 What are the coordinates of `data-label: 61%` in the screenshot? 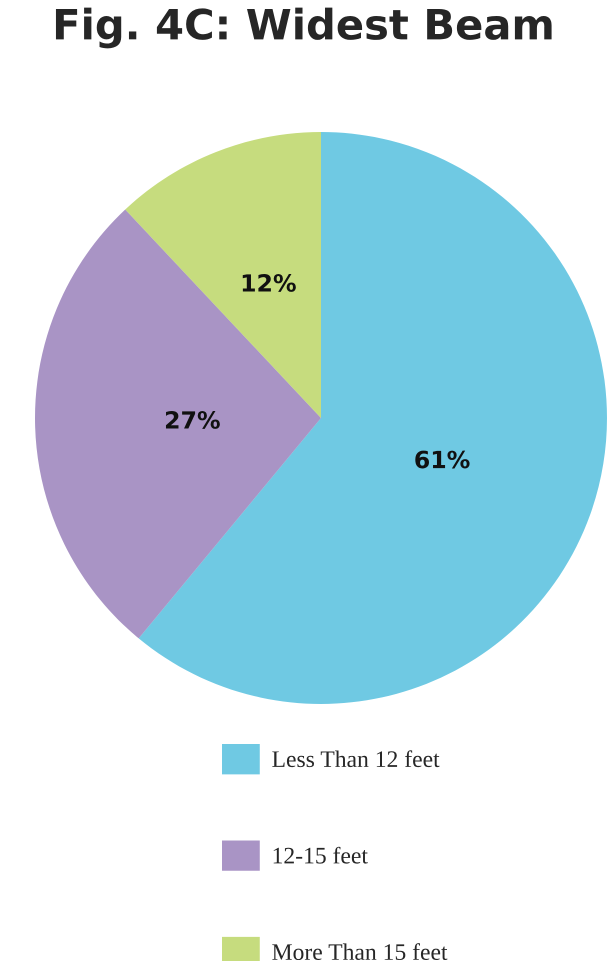 It's located at (442, 459).